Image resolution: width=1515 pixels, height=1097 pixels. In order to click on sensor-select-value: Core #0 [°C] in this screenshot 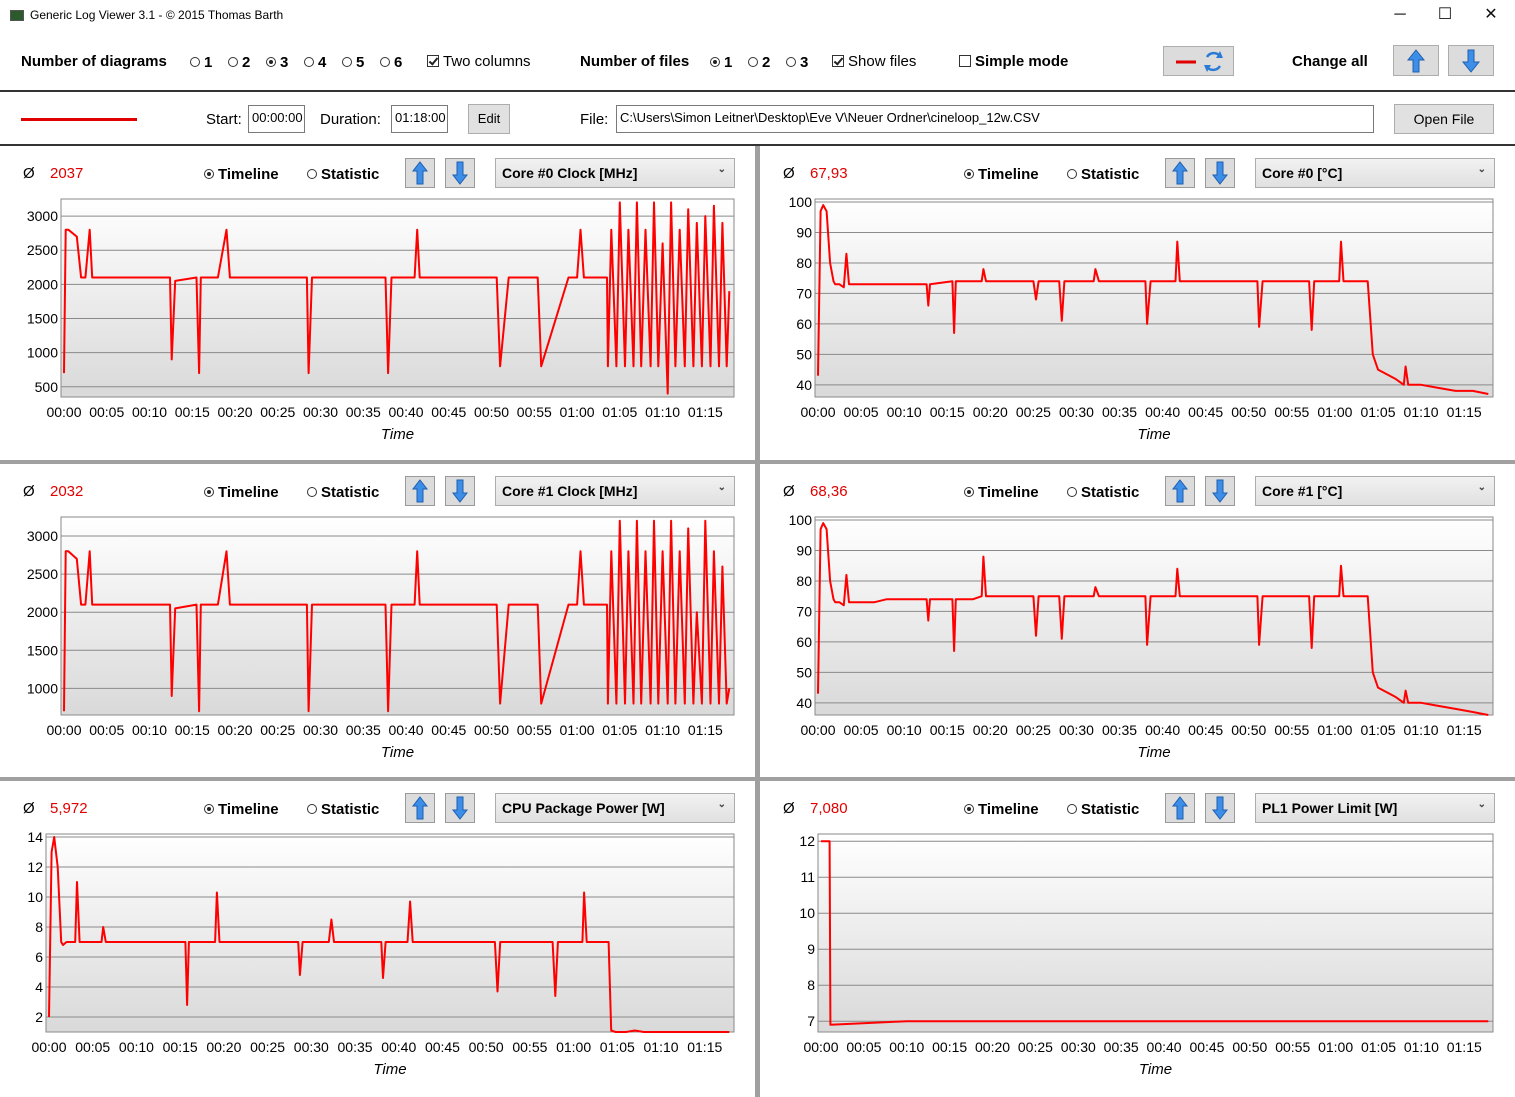, I will do `click(1302, 173)`.